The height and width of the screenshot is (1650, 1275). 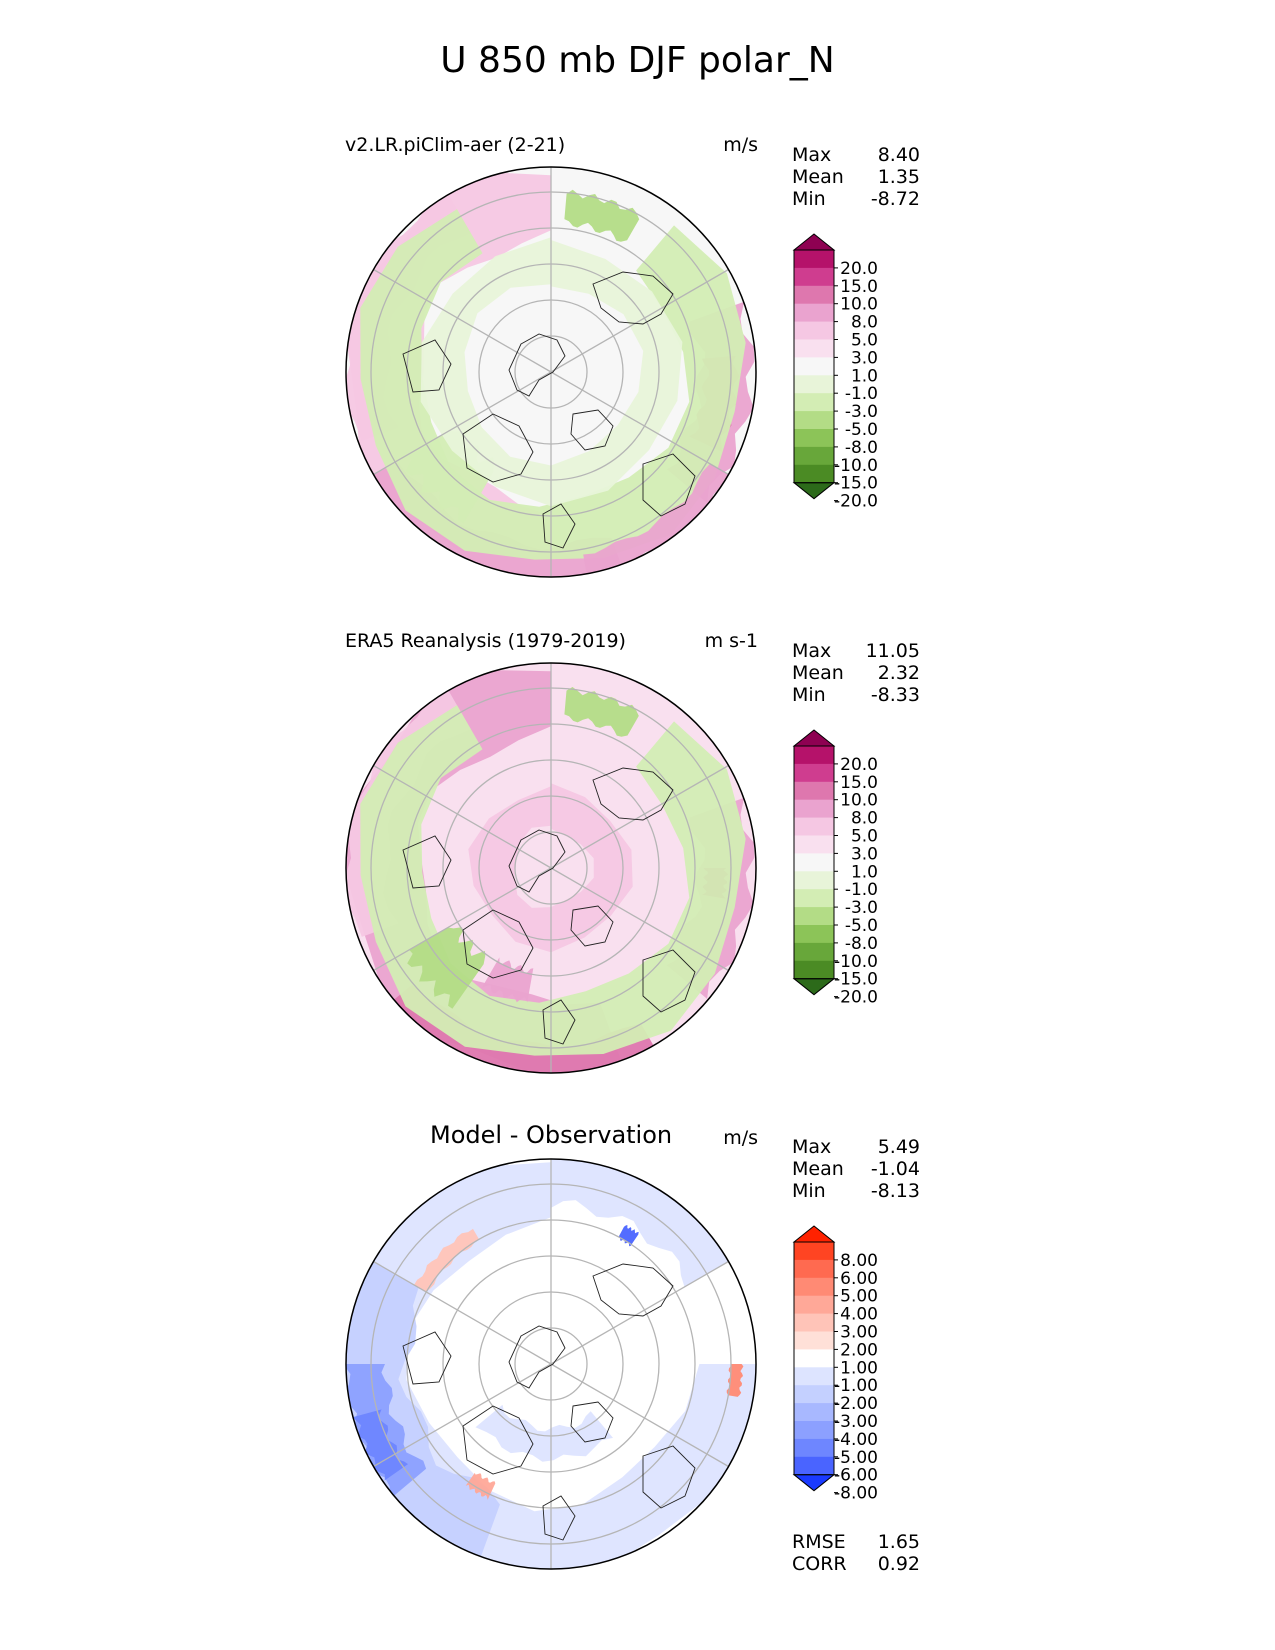 I want to click on panel-3-mean-label: Mean, so click(x=818, y=1169).